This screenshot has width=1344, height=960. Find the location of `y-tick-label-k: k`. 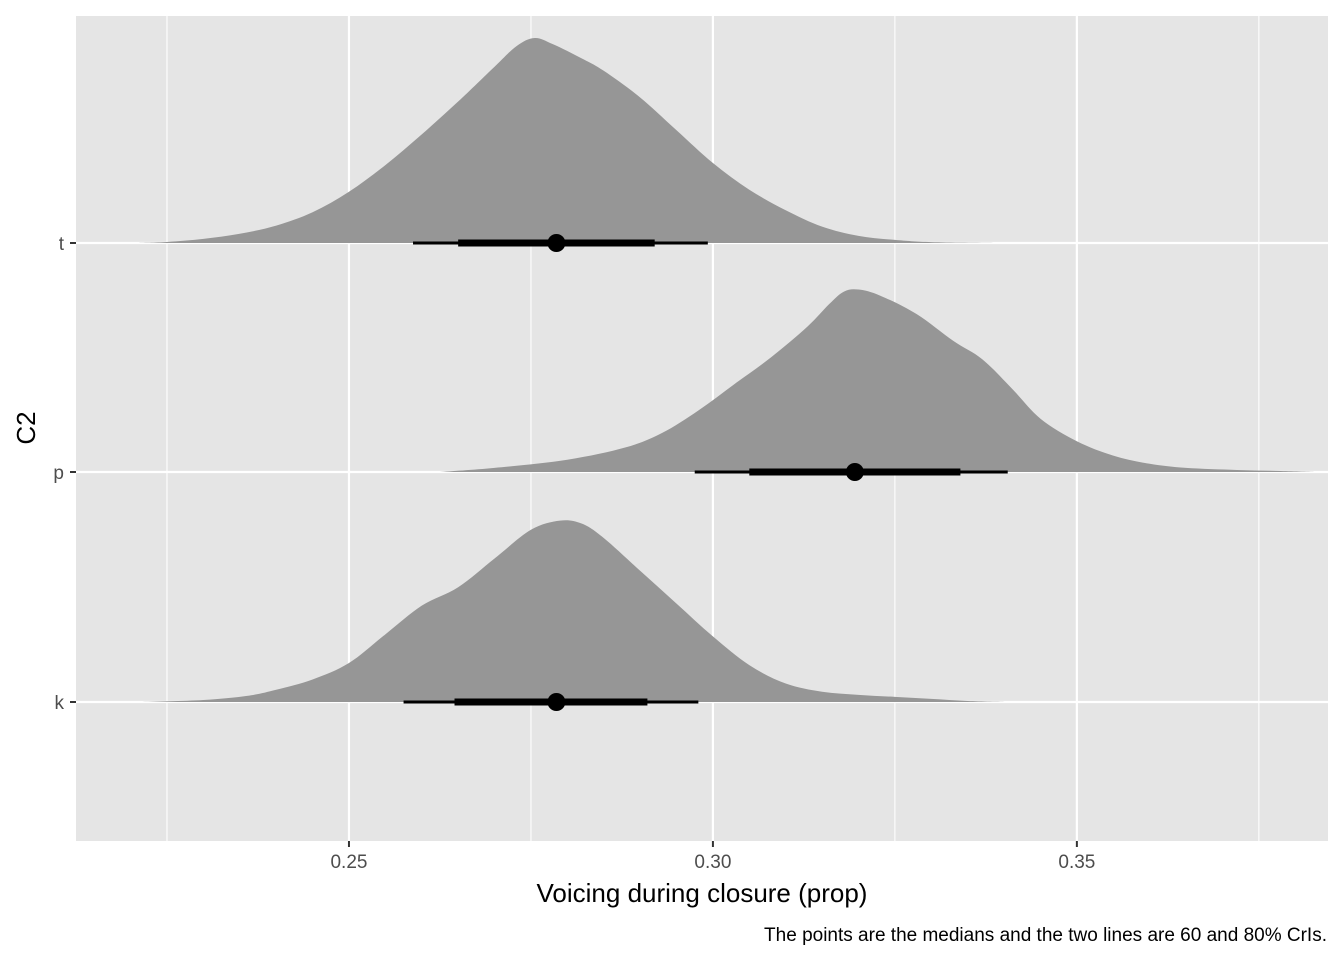

y-tick-label-k: k is located at coordinates (60, 703).